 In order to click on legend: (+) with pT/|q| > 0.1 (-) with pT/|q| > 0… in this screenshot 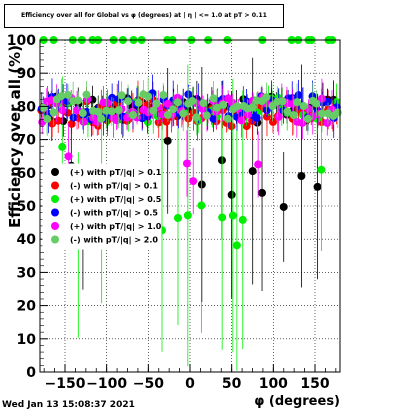, I will do `click(102, 206)`.